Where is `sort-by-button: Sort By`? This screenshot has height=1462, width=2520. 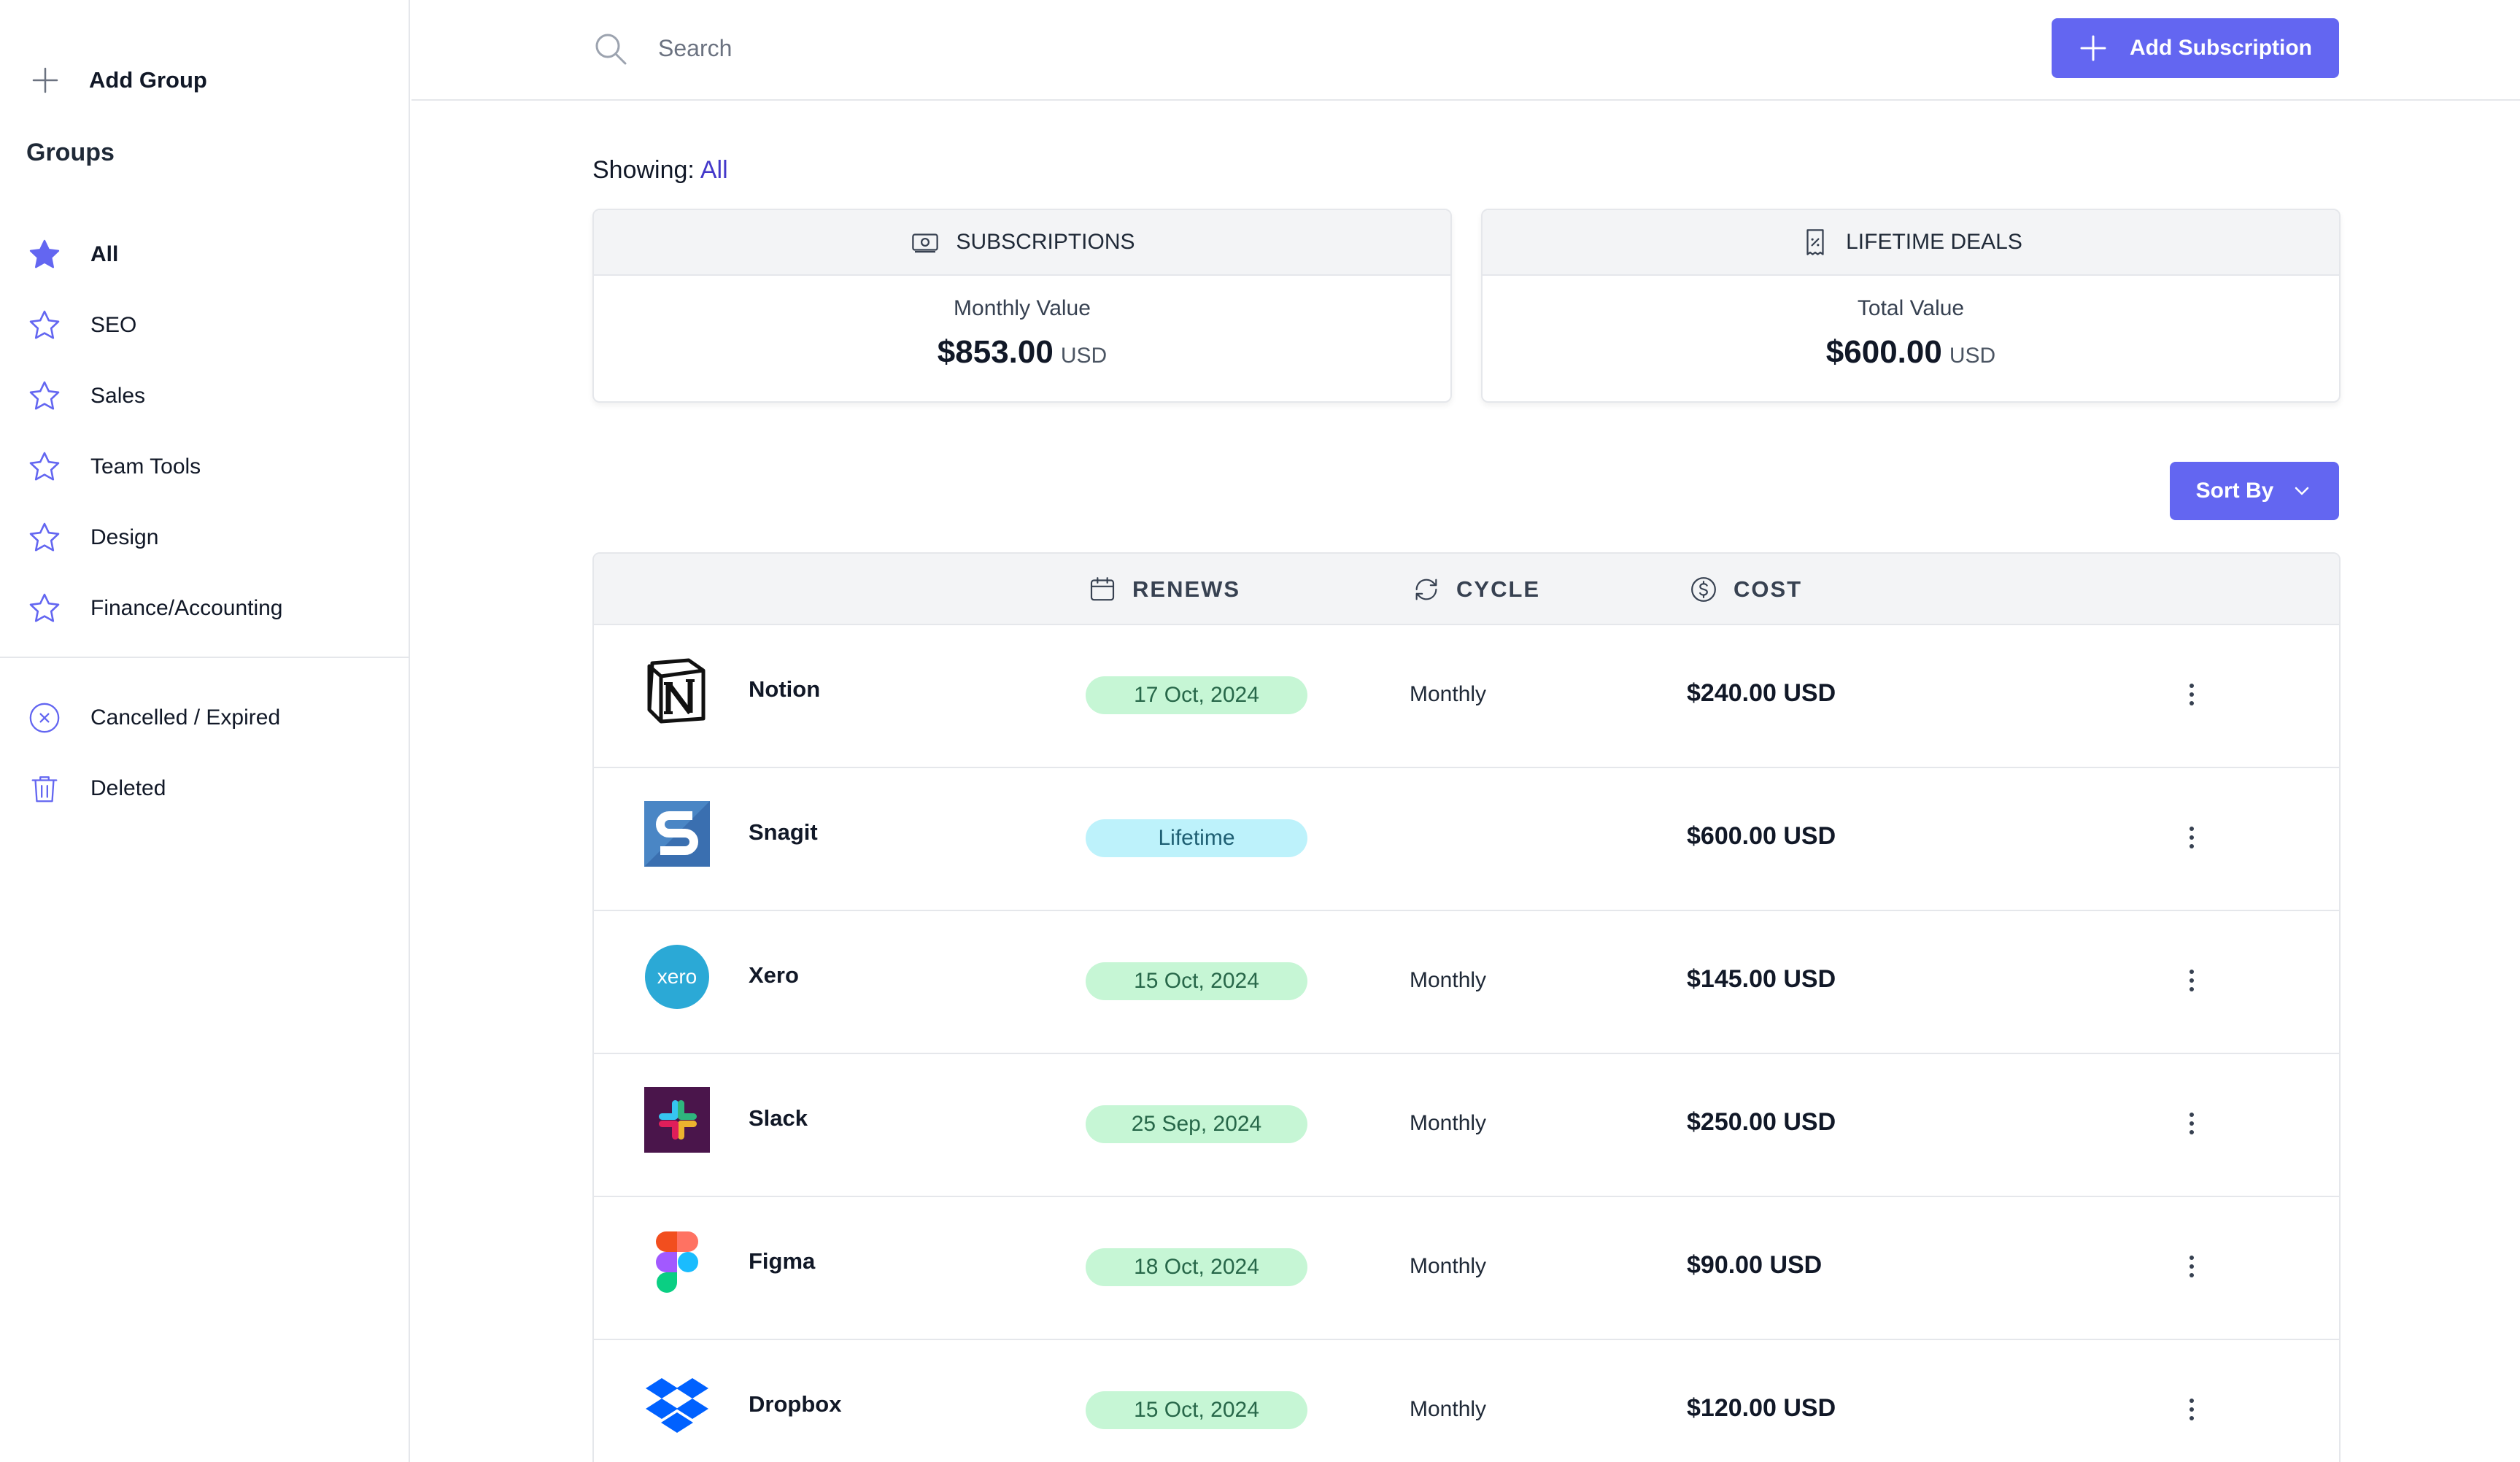
sort-by-button: Sort By is located at coordinates (2254, 491).